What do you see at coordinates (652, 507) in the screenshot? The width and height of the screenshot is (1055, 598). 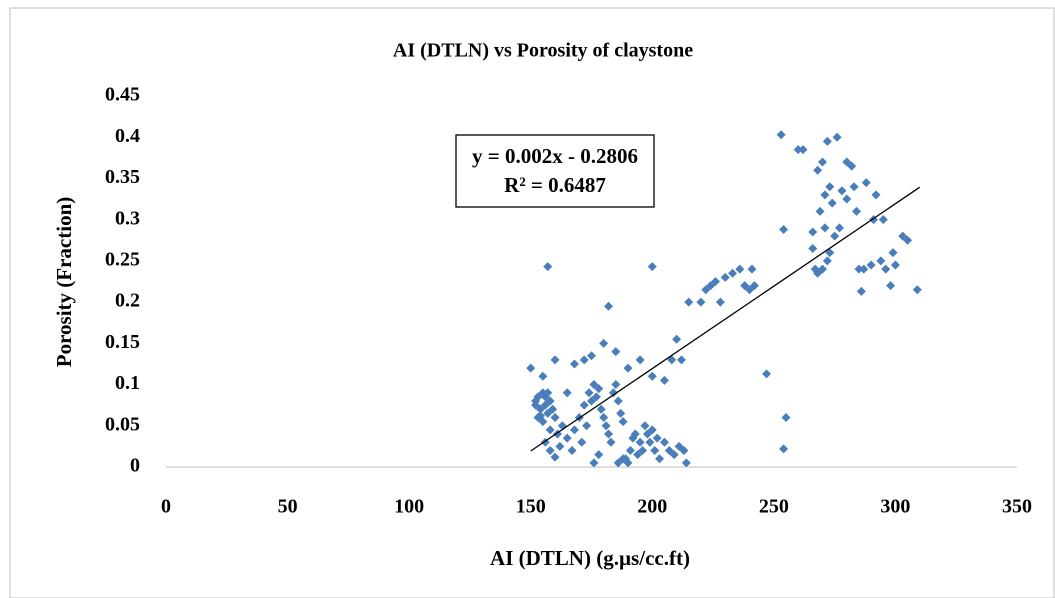 I see `x-tick-label: 200` at bounding box center [652, 507].